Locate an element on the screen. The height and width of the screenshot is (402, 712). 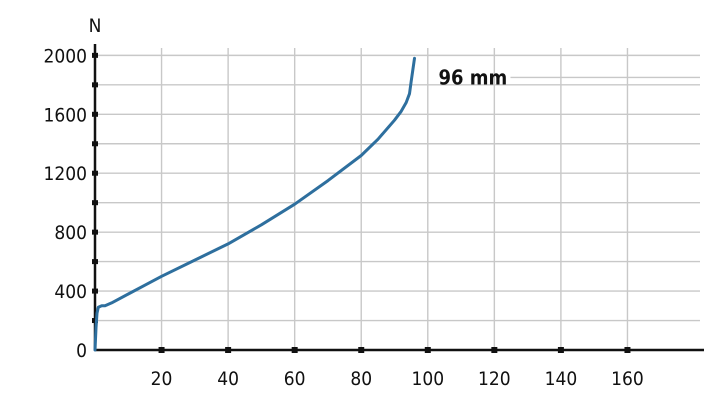
x-tick-label: 160 is located at coordinates (627, 379).